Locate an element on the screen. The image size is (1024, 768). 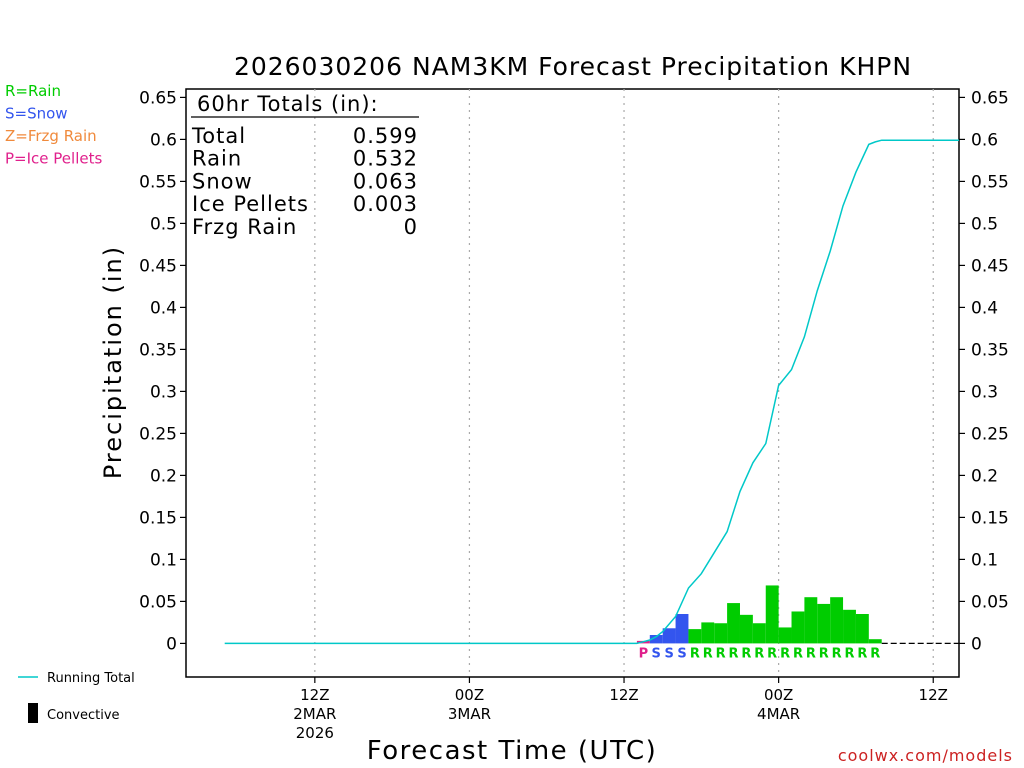
credit-text: coolwx.com/models is located at coordinates (925, 755).